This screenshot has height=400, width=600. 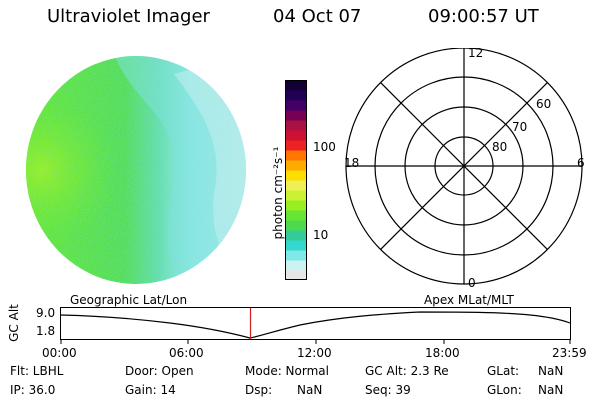 What do you see at coordinates (46, 313) in the screenshot?
I see `timeline-y-max: 9.0` at bounding box center [46, 313].